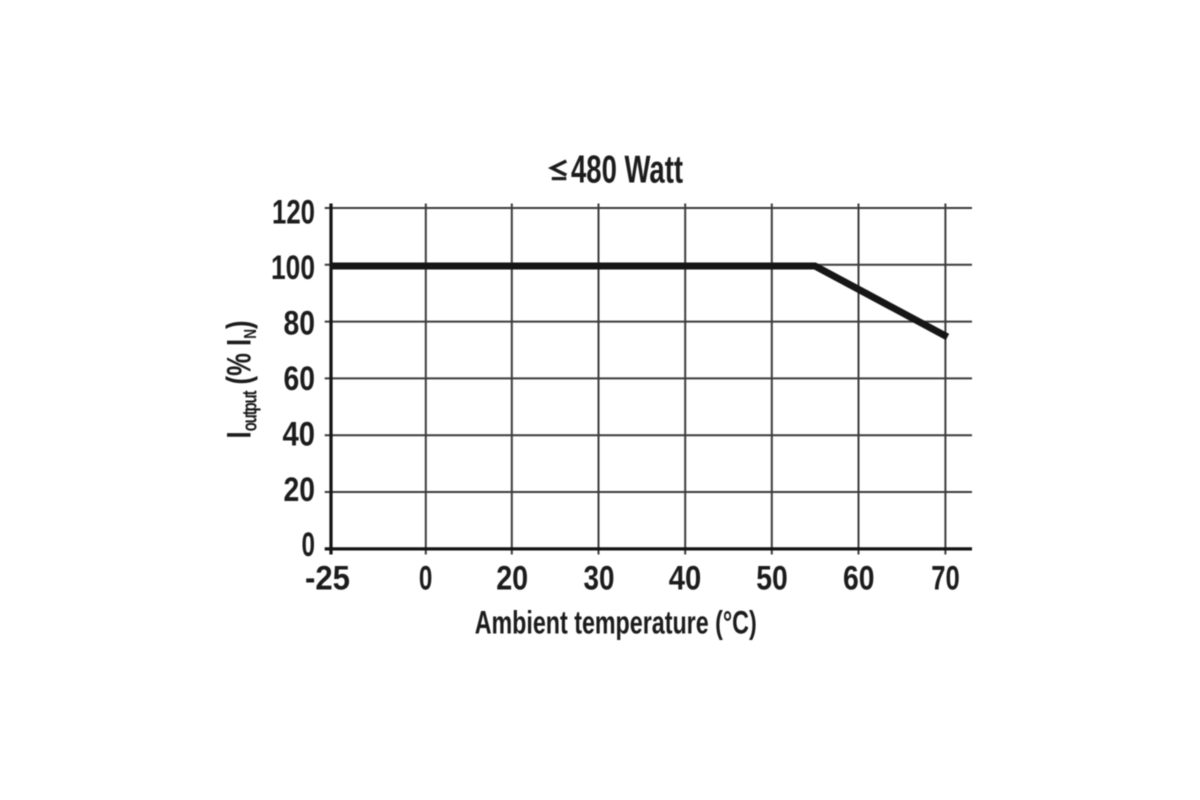  What do you see at coordinates (945, 578) in the screenshot?
I see `svg-text: 70` at bounding box center [945, 578].